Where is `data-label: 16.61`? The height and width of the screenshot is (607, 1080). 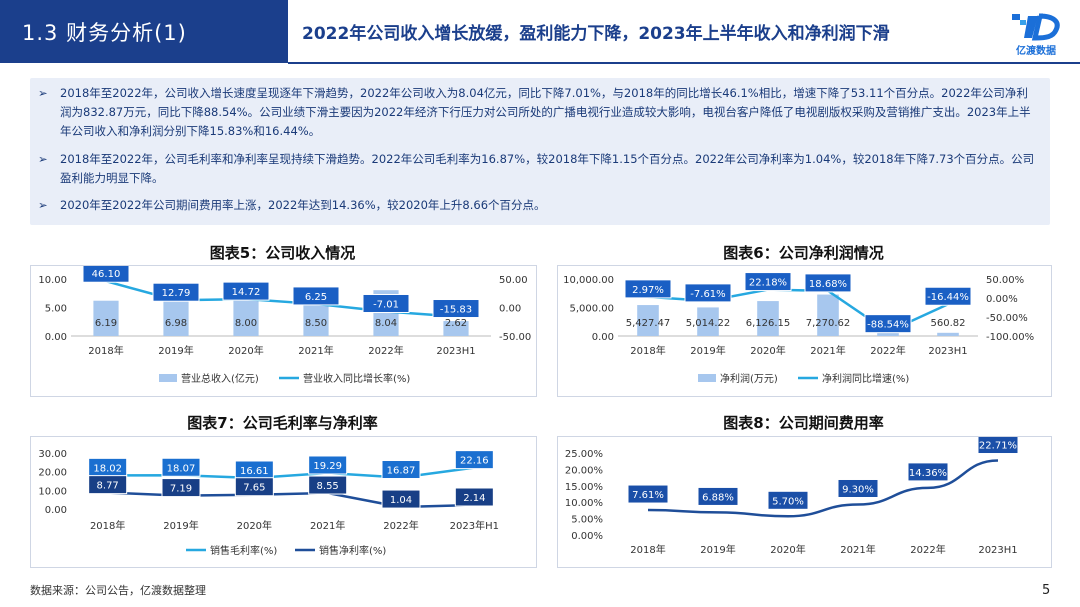
data-label: 16.61 is located at coordinates (254, 470).